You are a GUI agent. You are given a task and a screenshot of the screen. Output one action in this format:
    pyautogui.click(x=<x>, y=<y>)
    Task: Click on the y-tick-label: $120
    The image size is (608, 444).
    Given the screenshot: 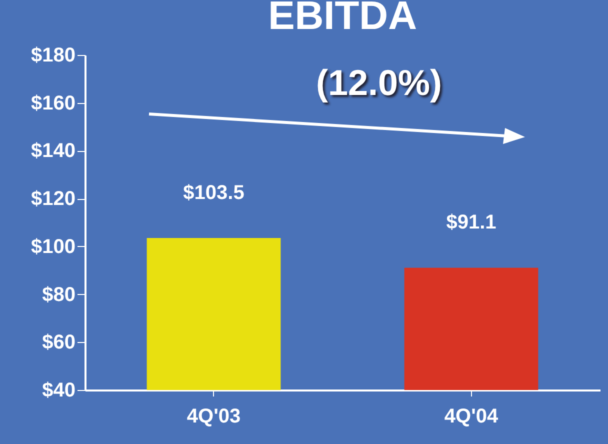 What is the action you would take?
    pyautogui.click(x=53, y=199)
    